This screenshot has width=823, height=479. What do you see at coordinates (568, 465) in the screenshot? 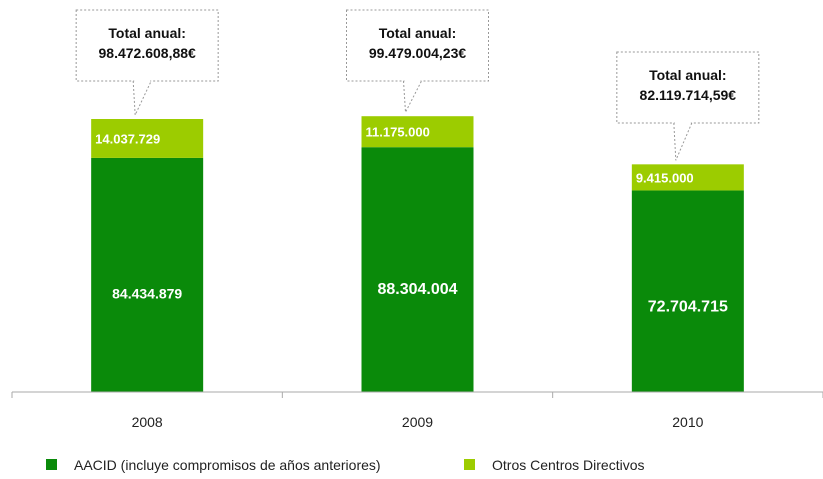
I see `legend-label: Otros Centros Directivos` at bounding box center [568, 465].